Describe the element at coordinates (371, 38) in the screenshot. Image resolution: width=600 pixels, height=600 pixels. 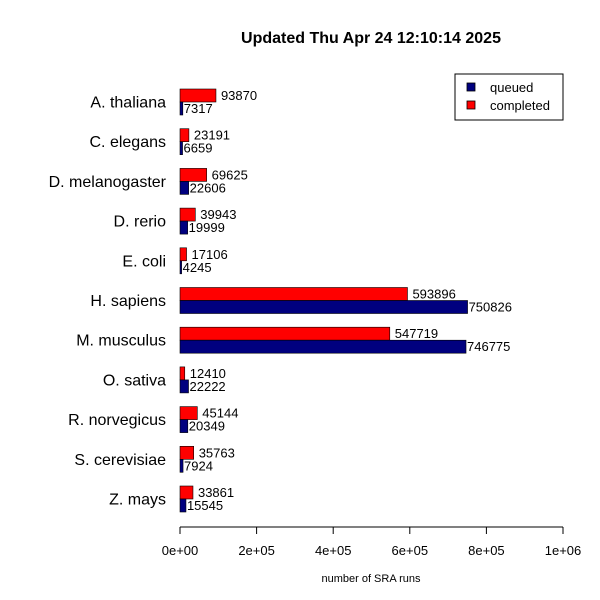
I see `chart-title: Updated Thu Apr 24 12:10:14 2025` at that location.